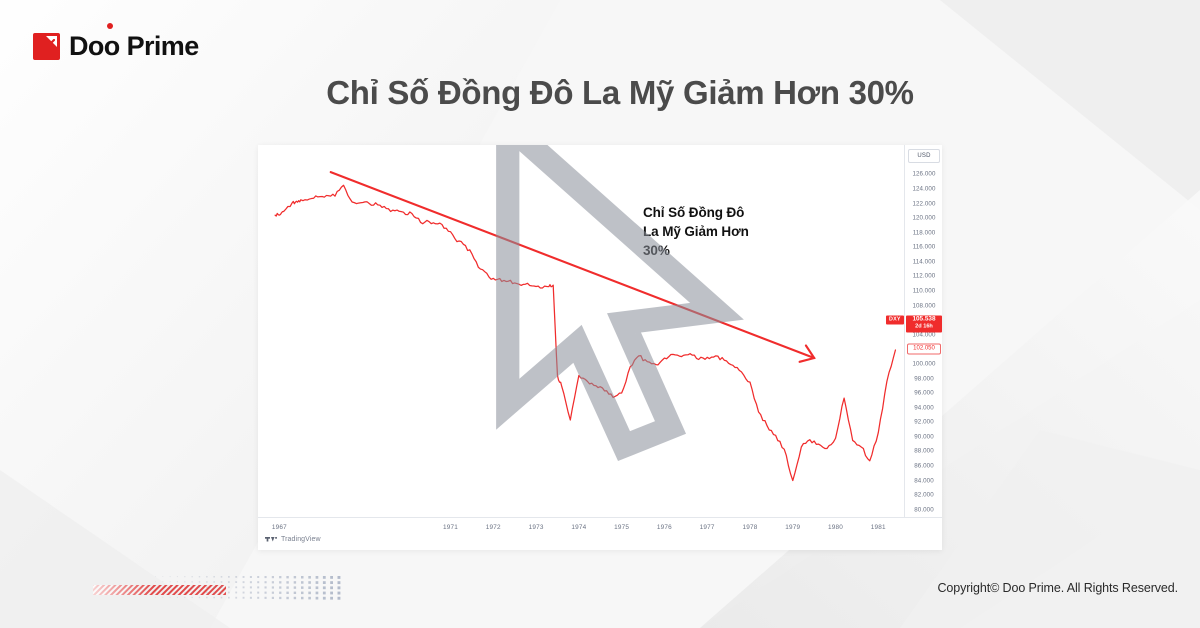 The height and width of the screenshot is (628, 1200). What do you see at coordinates (924, 174) in the screenshot?
I see `price-tick: 126.000` at bounding box center [924, 174].